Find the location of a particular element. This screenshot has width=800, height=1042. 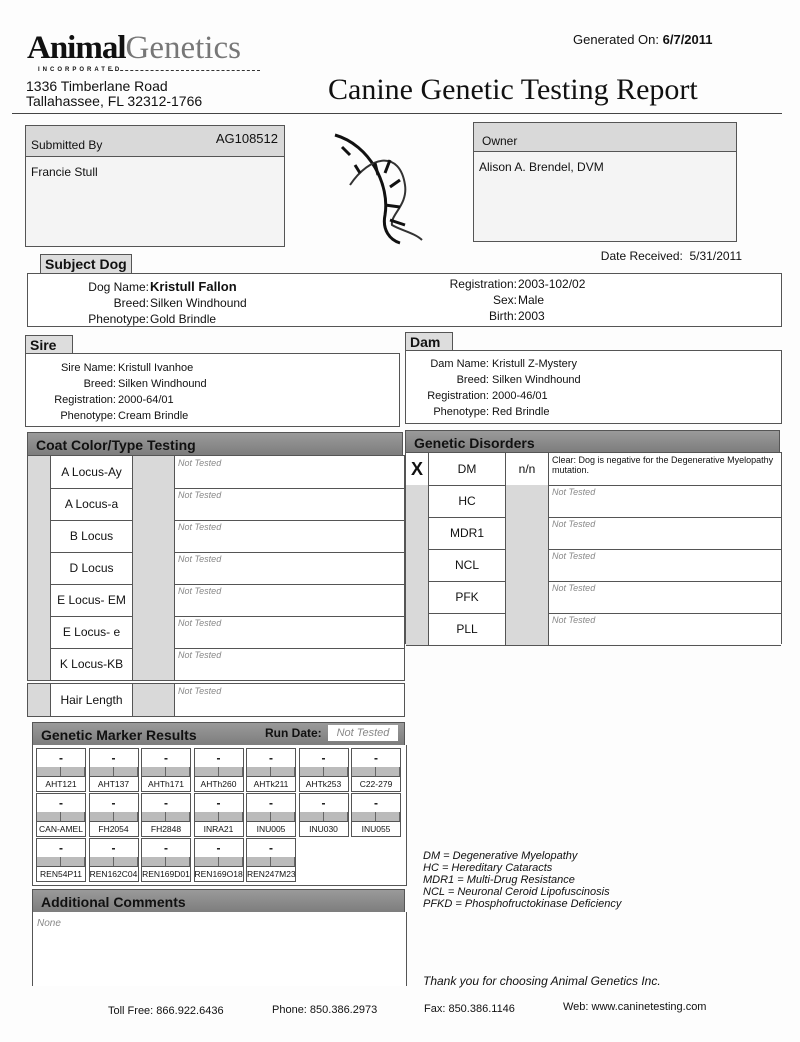

dog-phenotype: Gold Brindle is located at coordinates (183, 319).